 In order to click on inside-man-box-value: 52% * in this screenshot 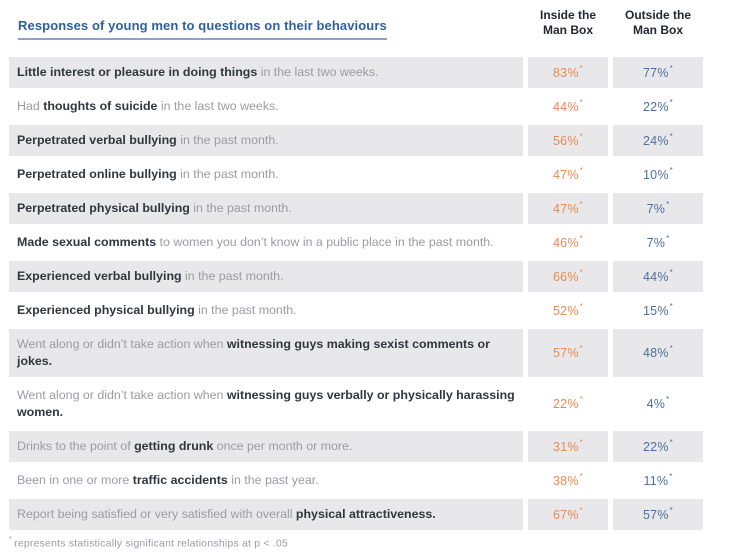, I will do `click(568, 310)`.